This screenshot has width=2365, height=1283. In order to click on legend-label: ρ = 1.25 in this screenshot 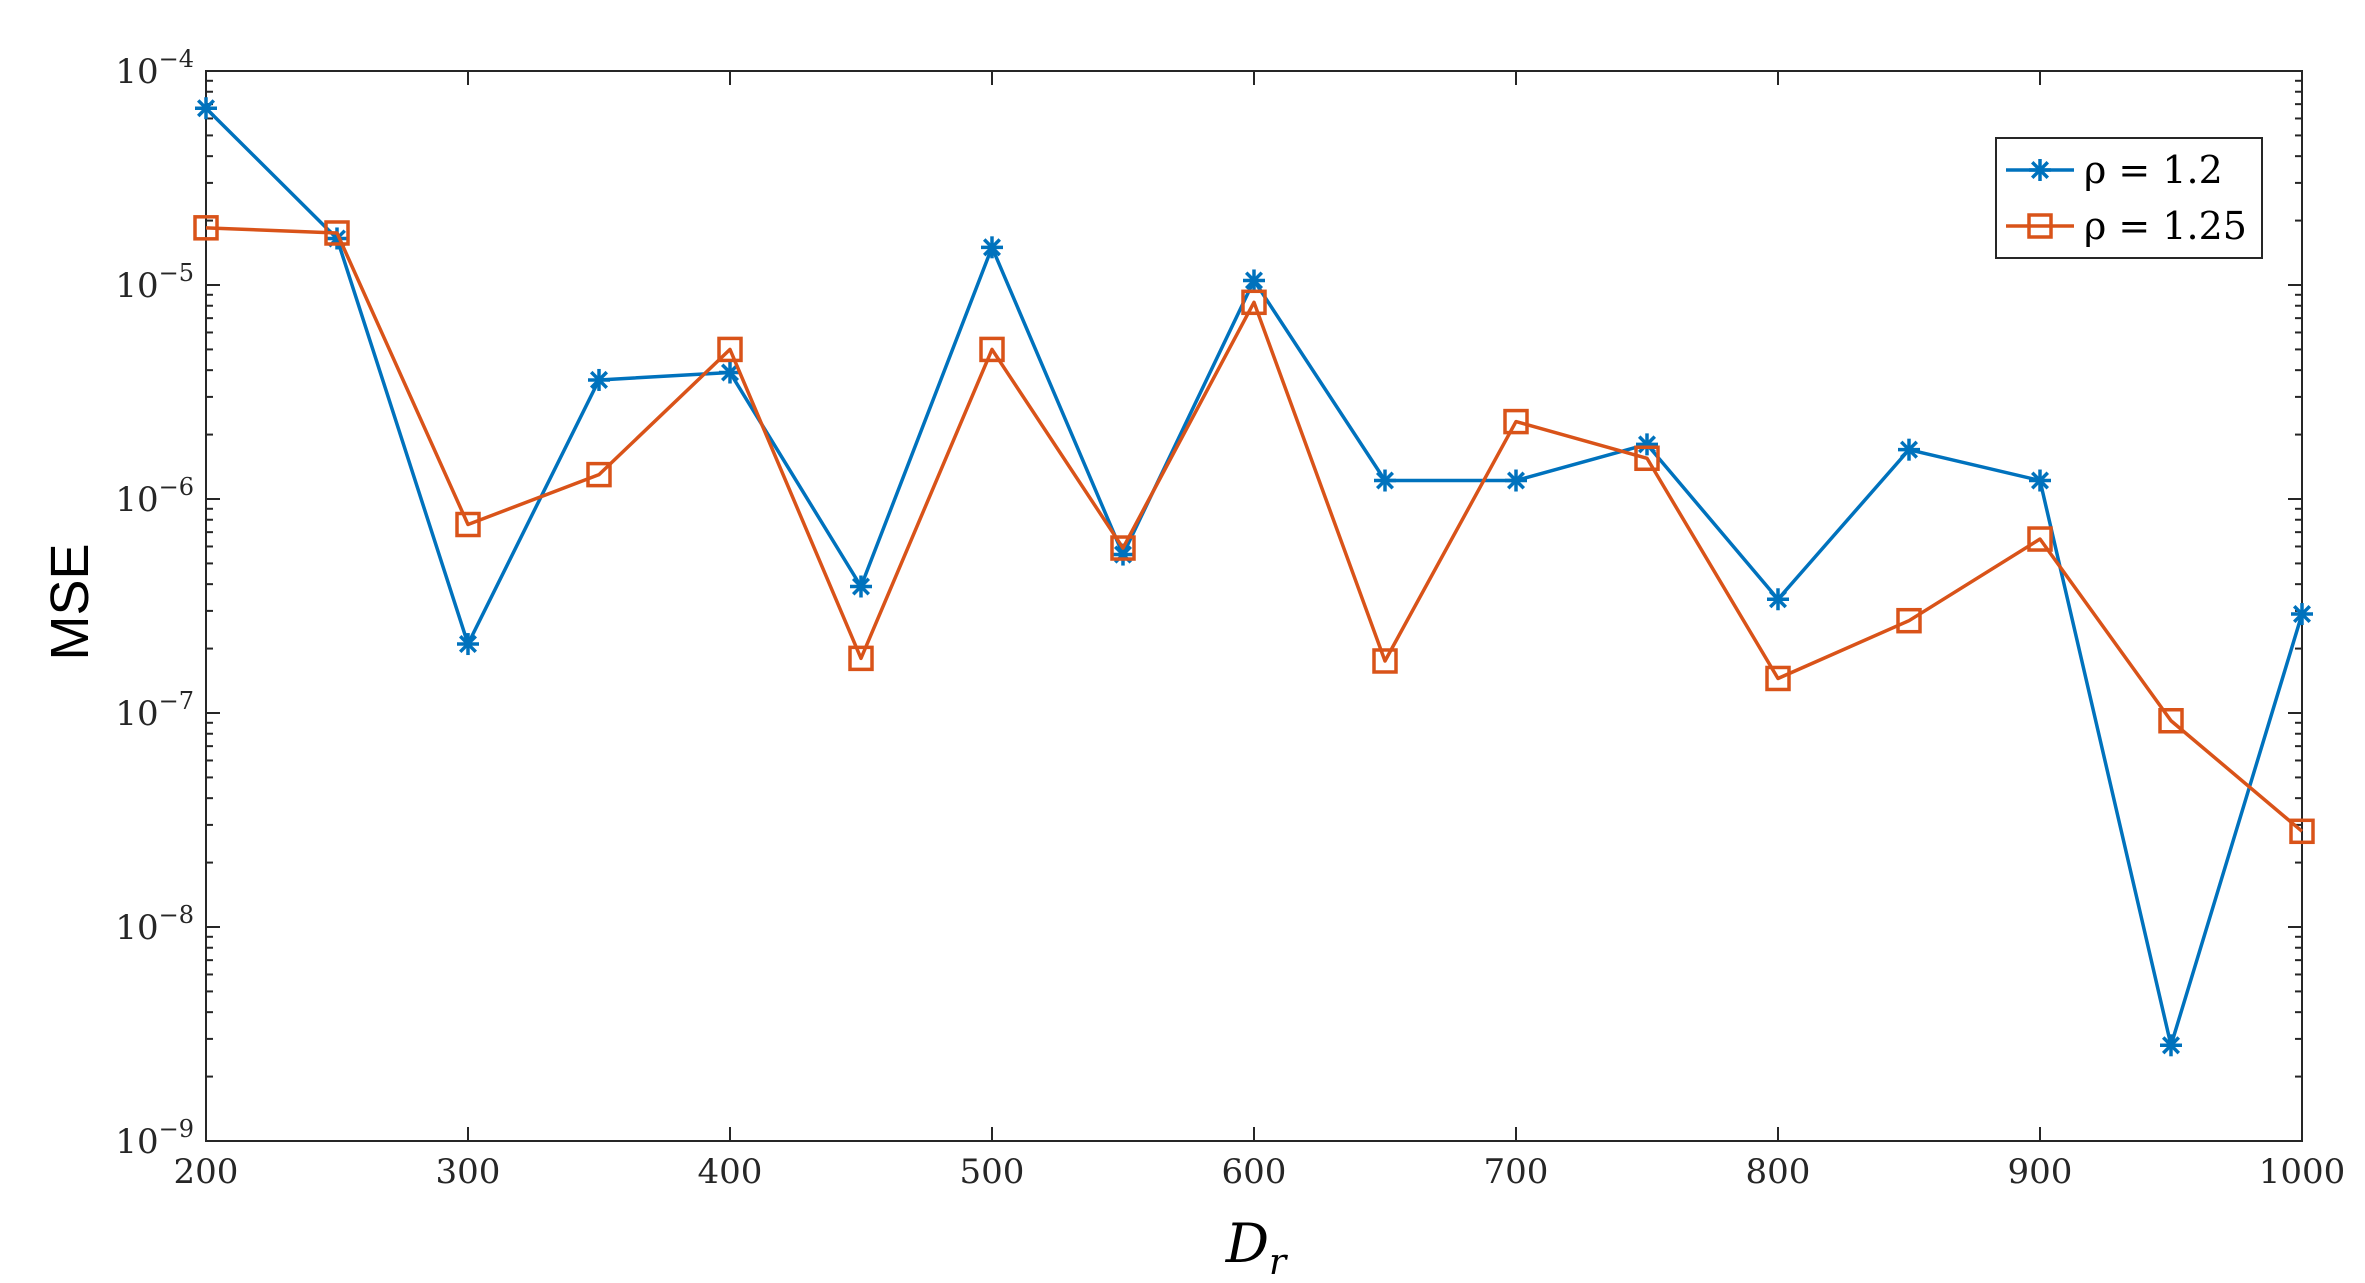, I will do `click(2165, 226)`.